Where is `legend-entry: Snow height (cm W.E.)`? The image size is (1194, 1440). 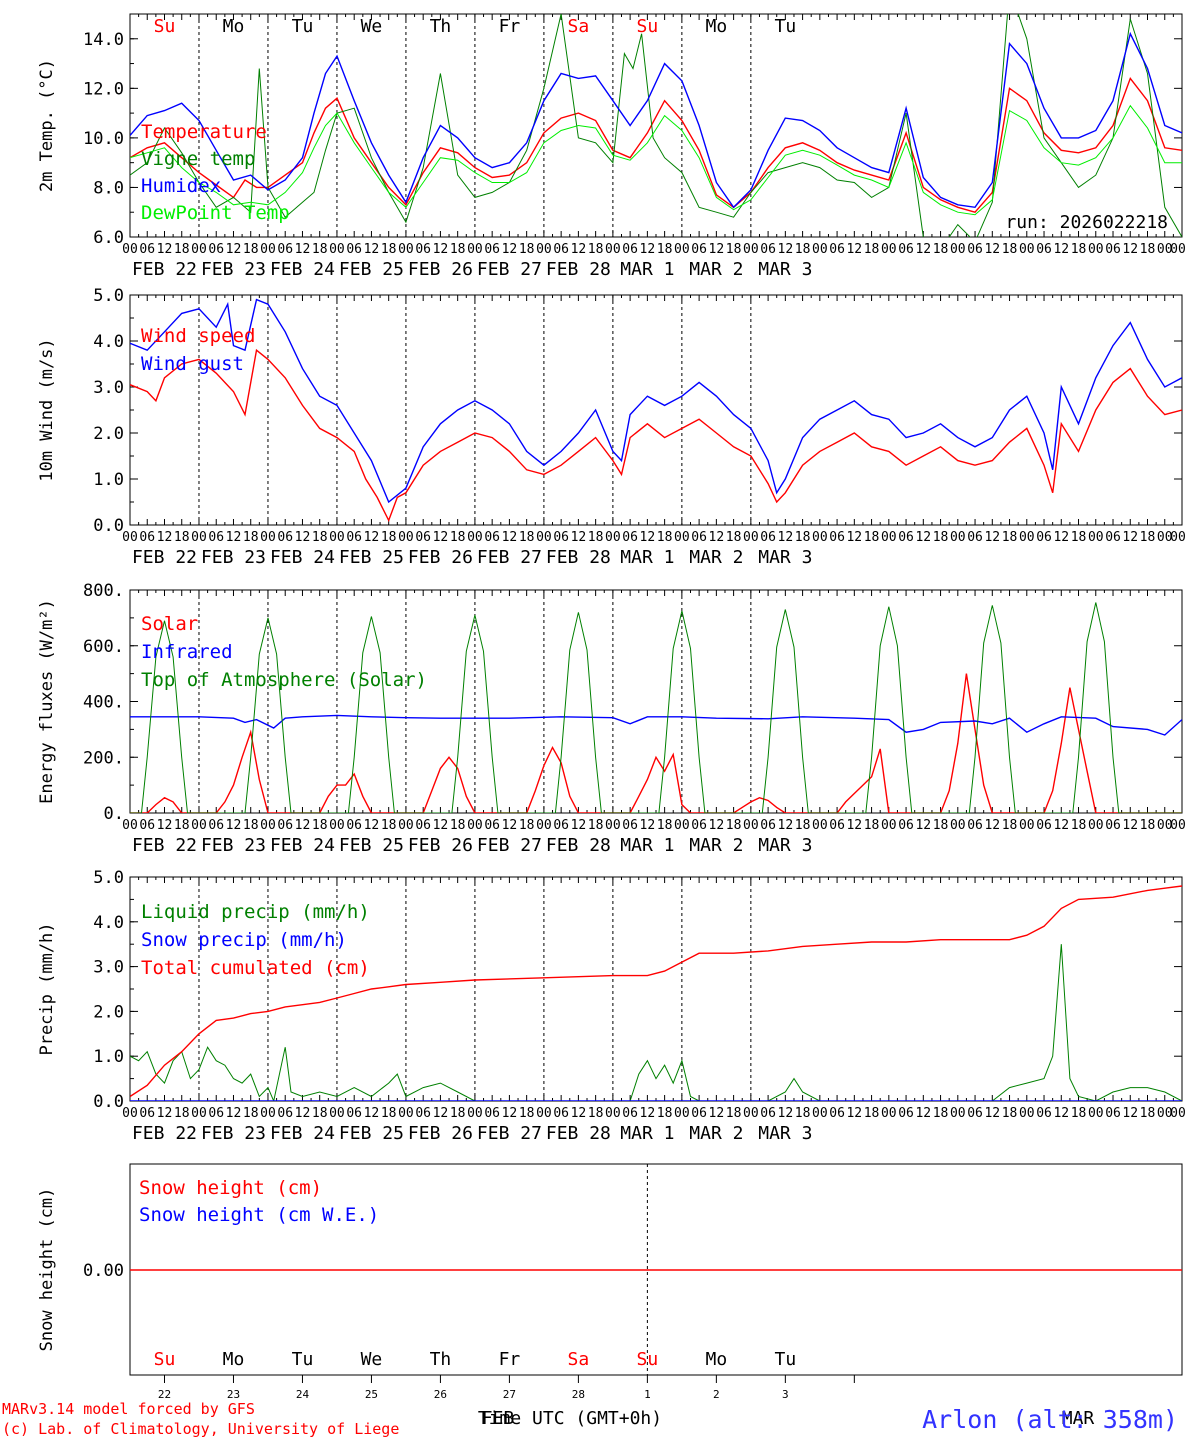 legend-entry: Snow height (cm W.E.) is located at coordinates (259, 1215).